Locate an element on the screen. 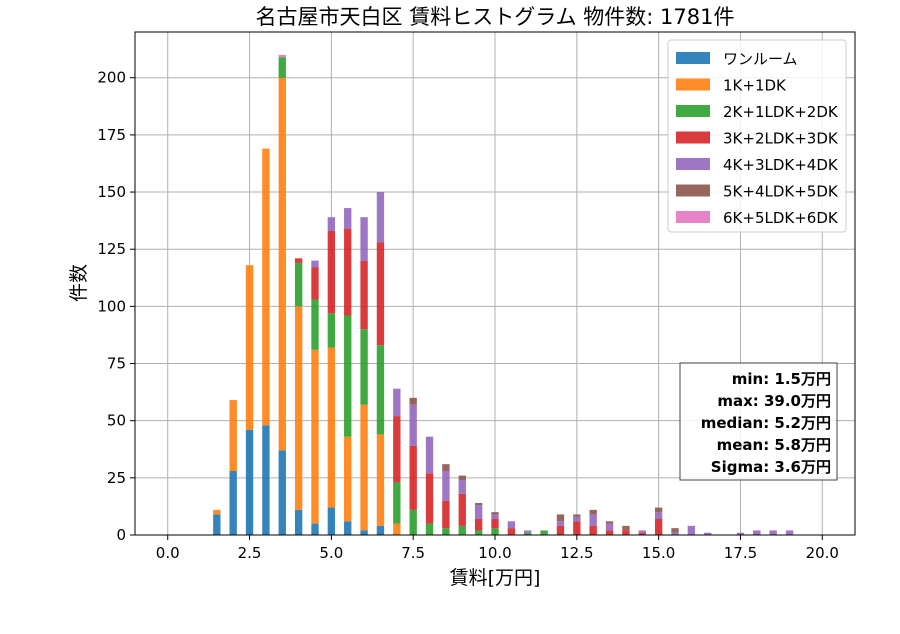 This screenshot has width=900, height=634. stats-box-frame is located at coordinates (758, 421).